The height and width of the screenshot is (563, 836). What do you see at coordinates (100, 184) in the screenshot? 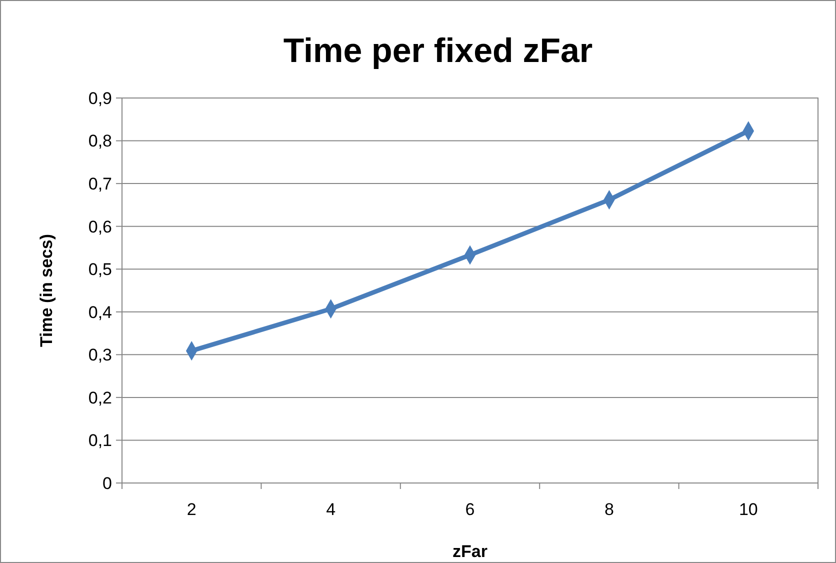
I see `y-tick-label: 0,7` at bounding box center [100, 184].